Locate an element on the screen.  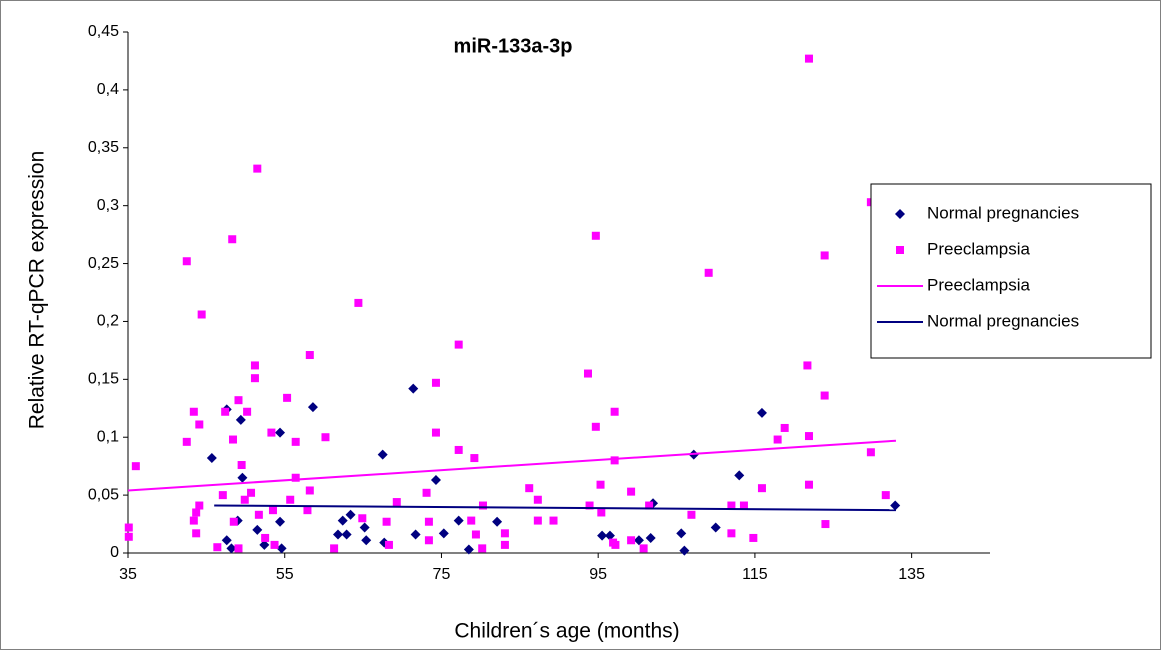
y-tick-label: 0,3 is located at coordinates (108, 205).